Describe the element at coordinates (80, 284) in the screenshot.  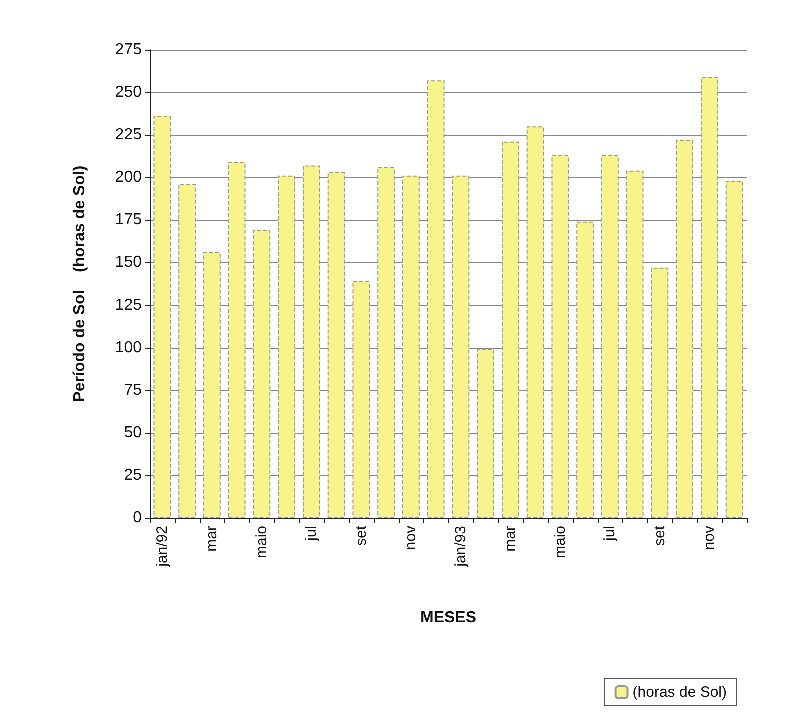
I see `y-axis-title: Período de Sol (horas de Sol)` at that location.